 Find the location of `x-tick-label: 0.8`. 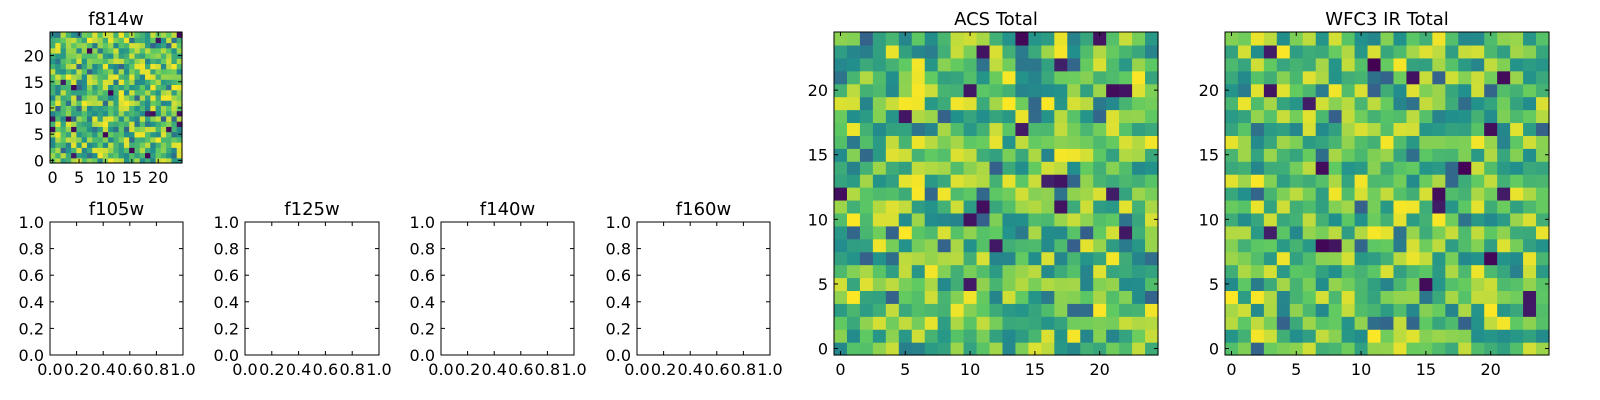

x-tick-label: 0.8 is located at coordinates (156, 369).